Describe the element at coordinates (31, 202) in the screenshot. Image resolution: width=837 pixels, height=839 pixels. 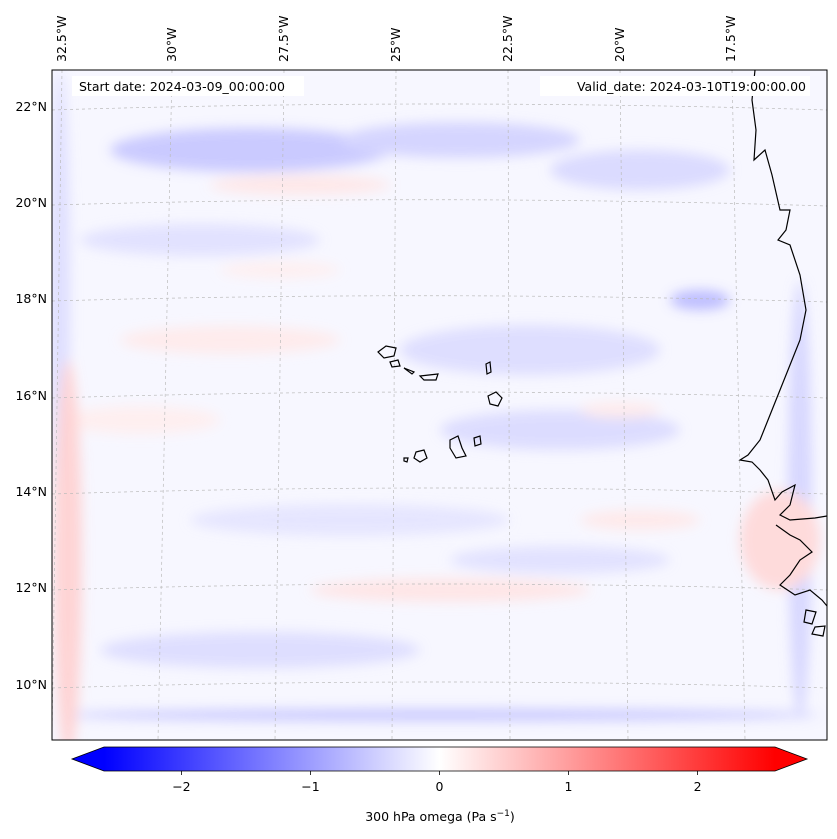
I see `lat-label-20n: 20°N` at that location.